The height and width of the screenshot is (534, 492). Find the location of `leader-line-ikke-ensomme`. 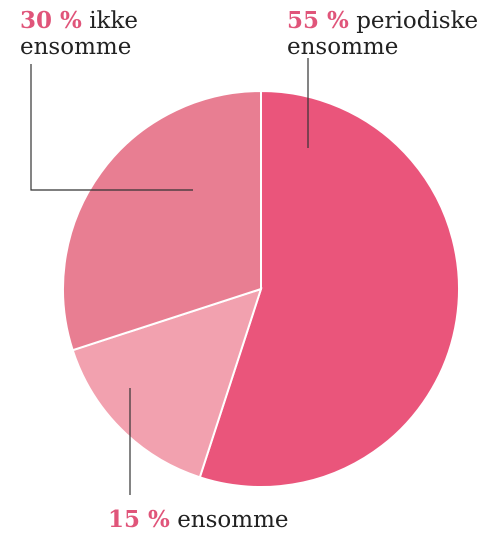

leader-line-ikke-ensomme is located at coordinates (111, 127).